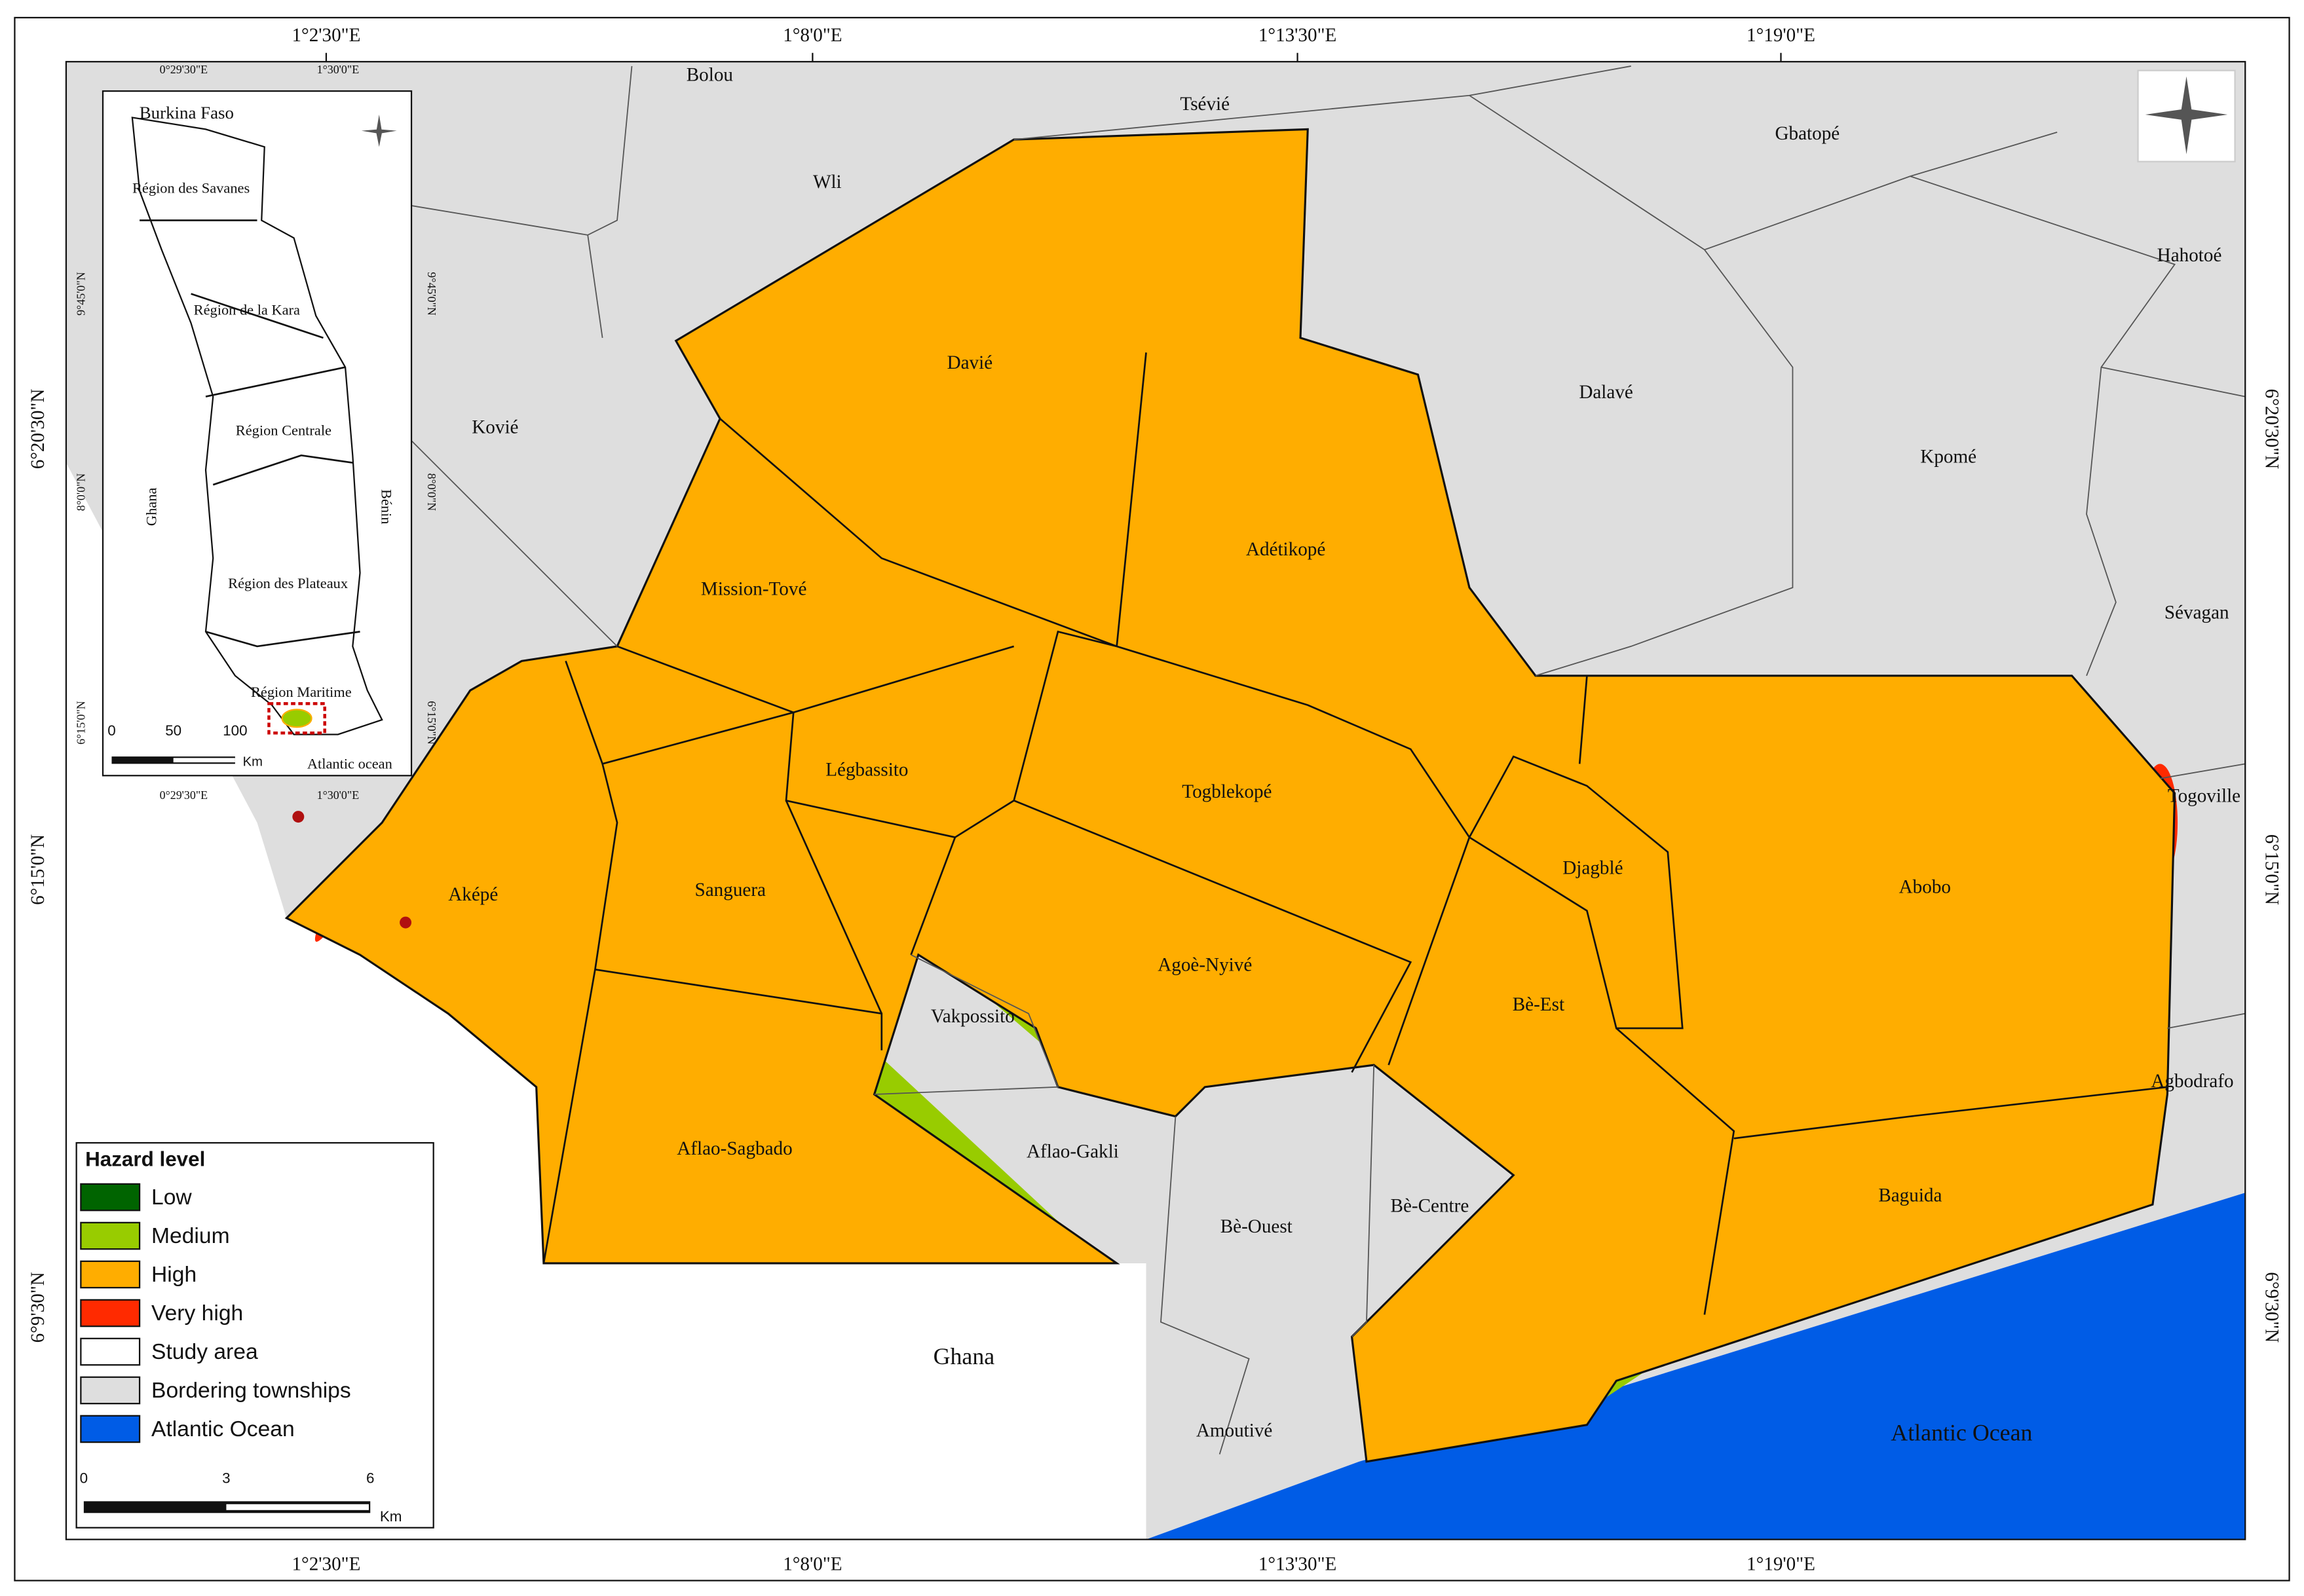 This screenshot has height=1596, width=2304. What do you see at coordinates (191, 1236) in the screenshot?
I see `legend-label: Medium` at bounding box center [191, 1236].